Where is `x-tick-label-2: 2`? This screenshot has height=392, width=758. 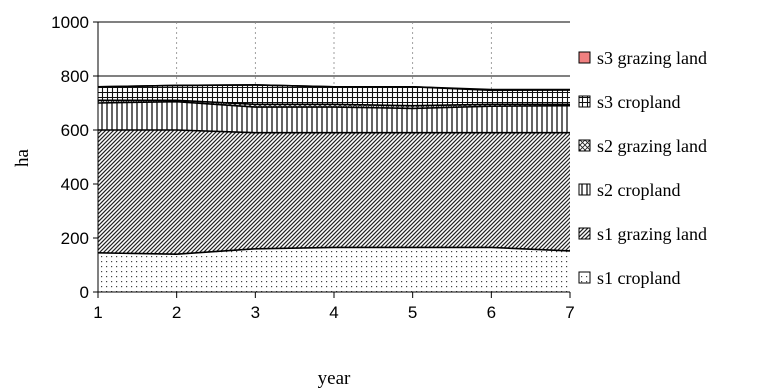 x-tick-label-2: 2 is located at coordinates (176, 312).